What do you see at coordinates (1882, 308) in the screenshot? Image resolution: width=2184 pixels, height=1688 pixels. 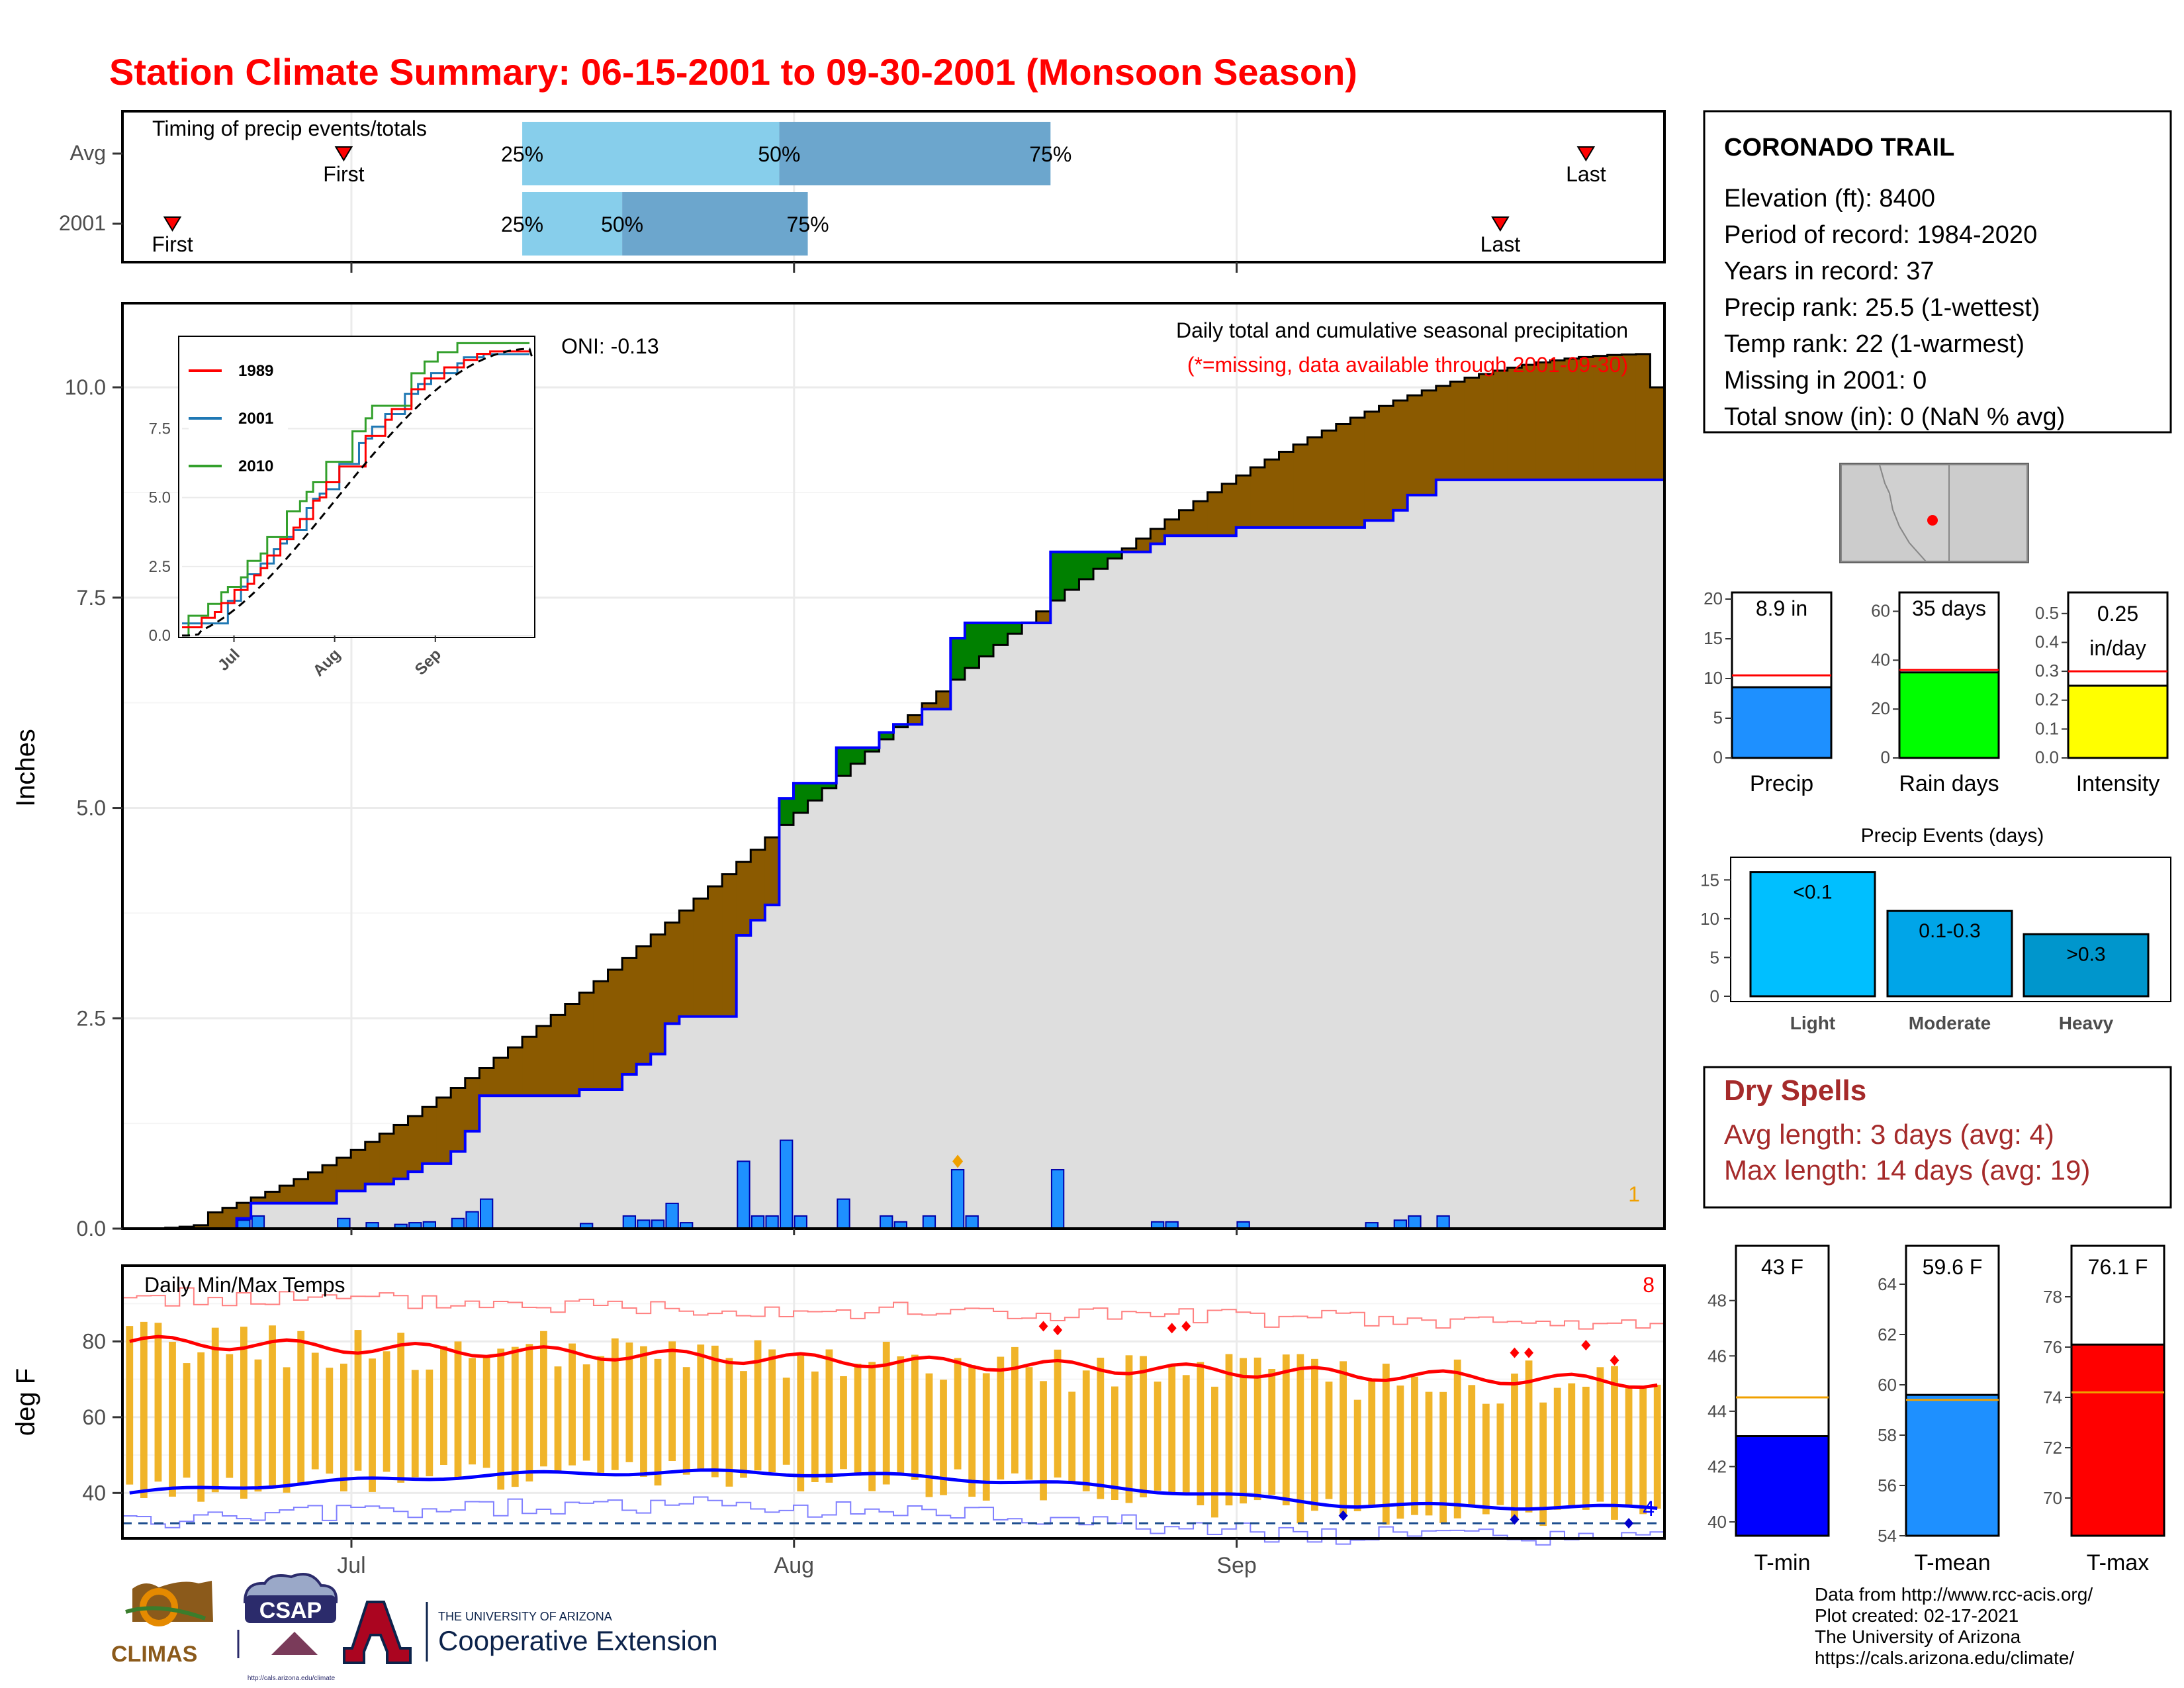 I see `station-info-line: Precip rank: 25.5 (1-wettest)` at bounding box center [1882, 308].